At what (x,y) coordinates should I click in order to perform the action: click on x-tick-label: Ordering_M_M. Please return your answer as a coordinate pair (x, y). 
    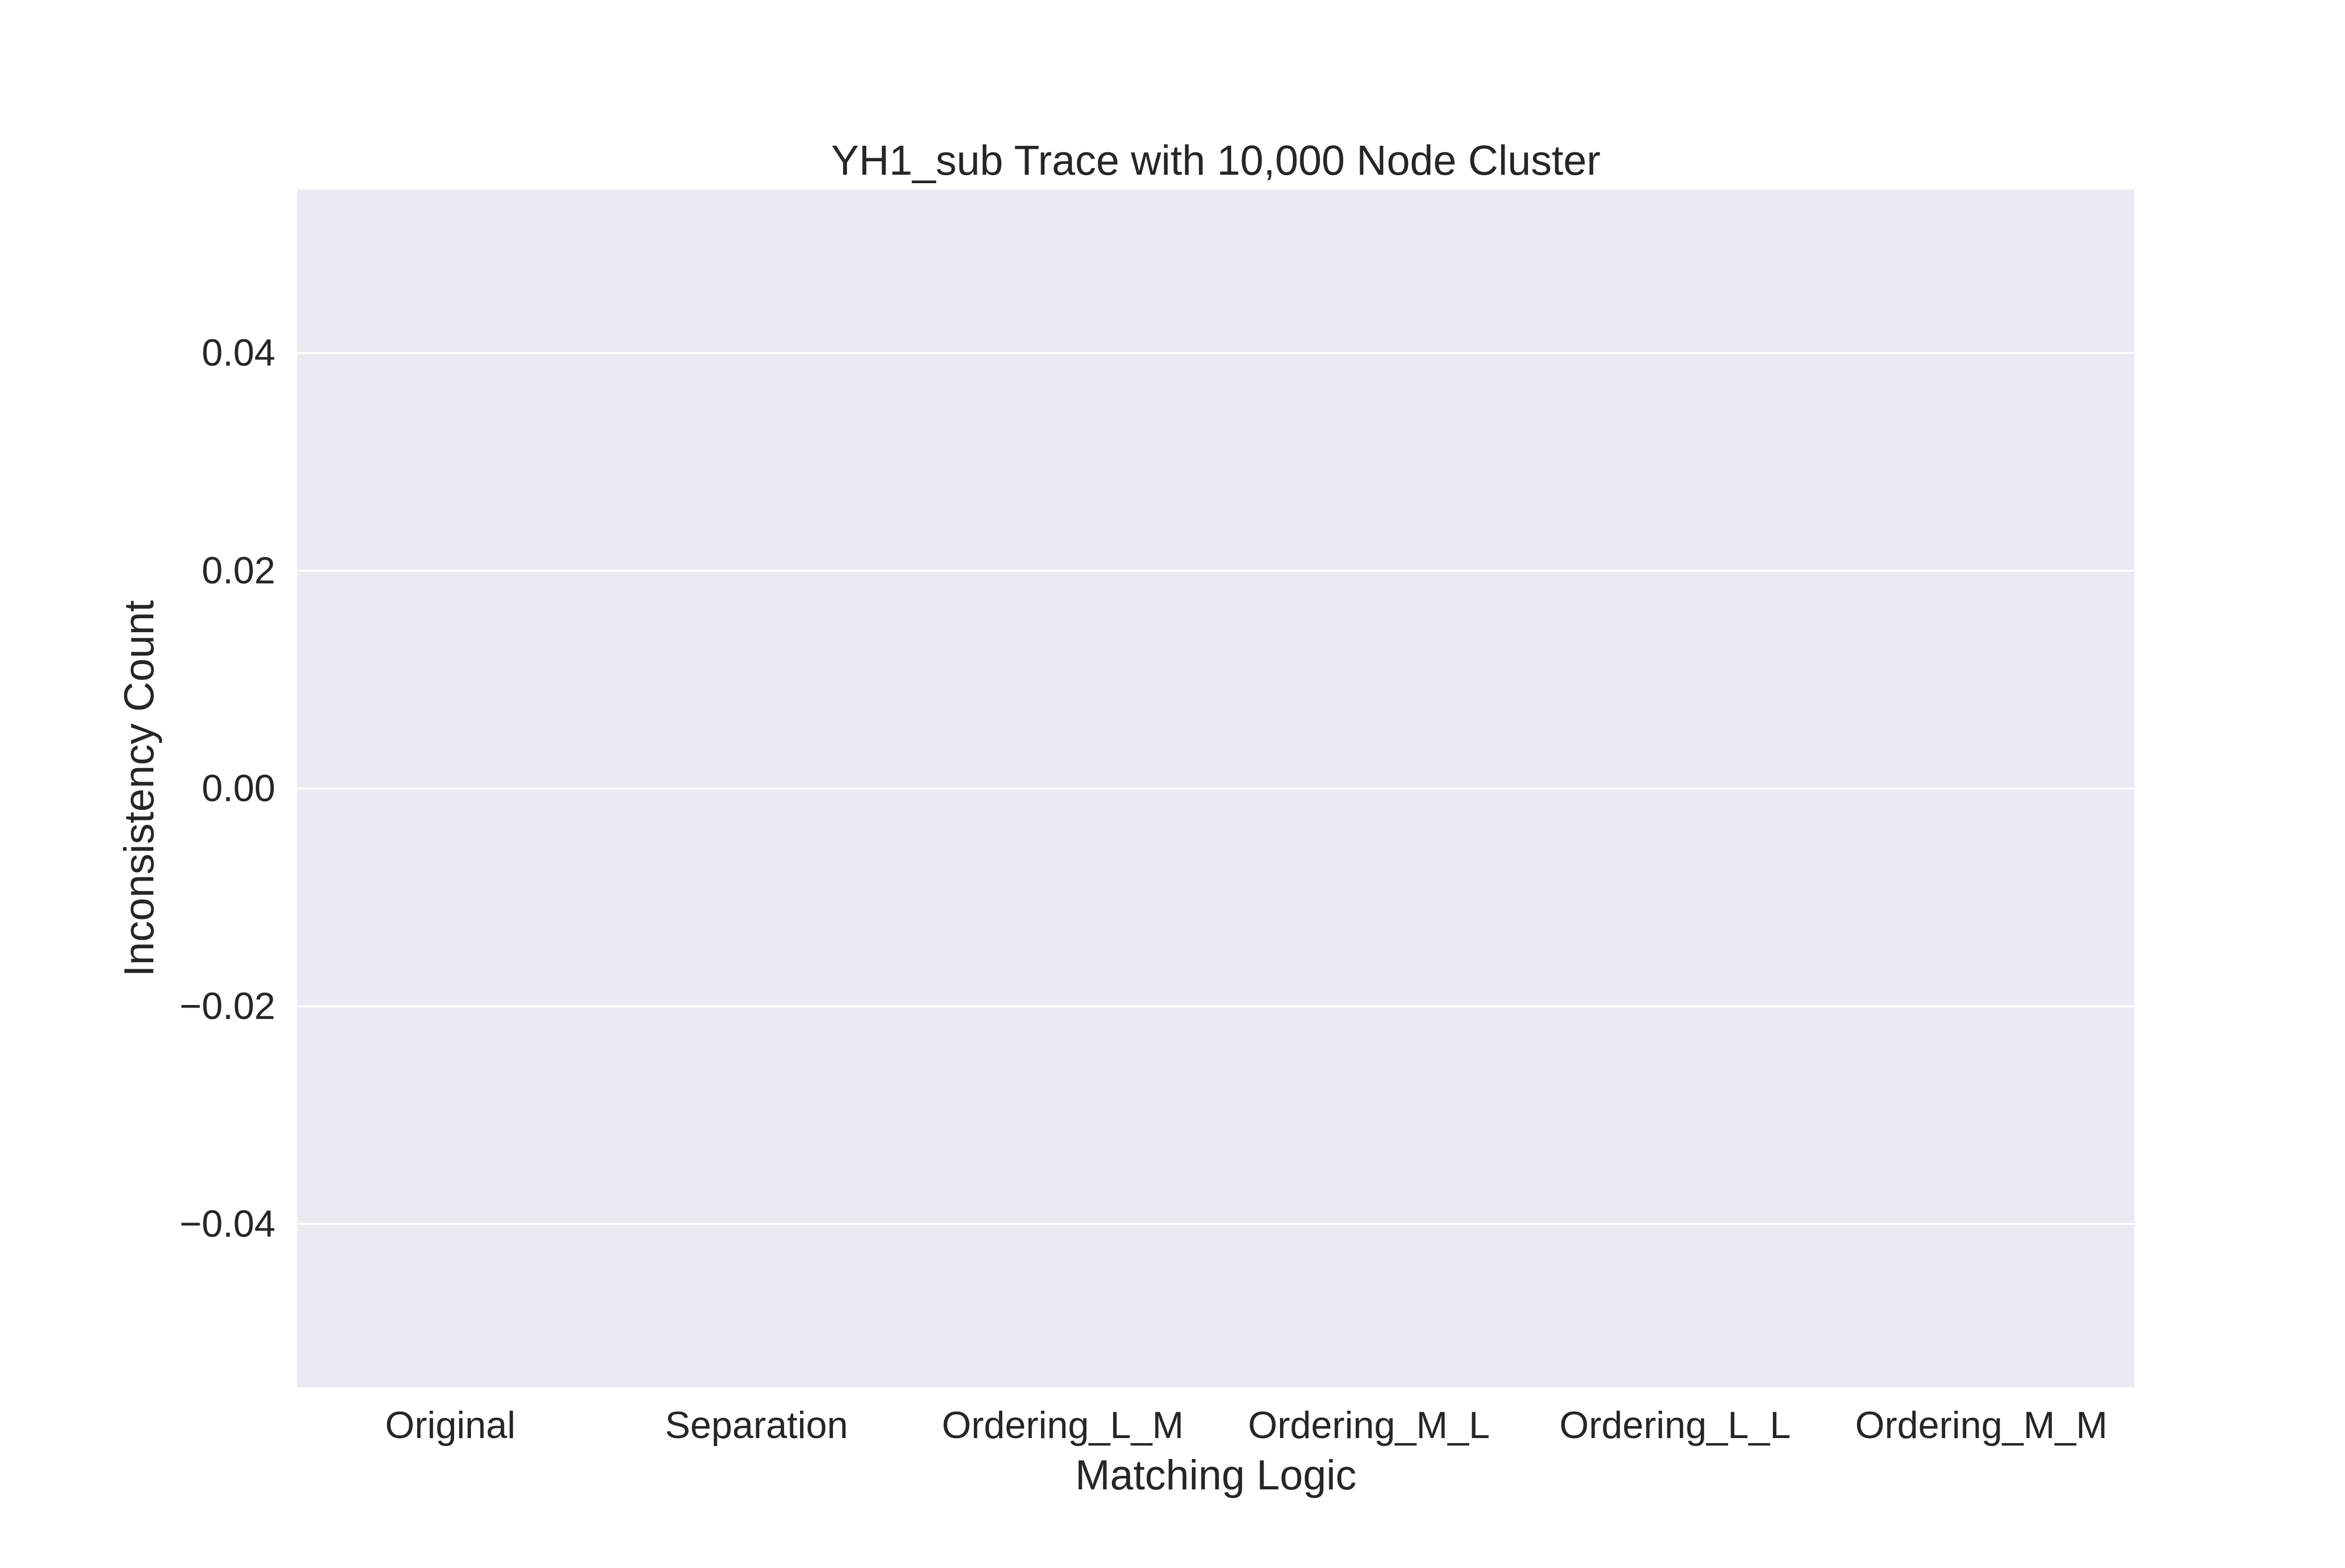
    Looking at the image, I should click on (1982, 1426).